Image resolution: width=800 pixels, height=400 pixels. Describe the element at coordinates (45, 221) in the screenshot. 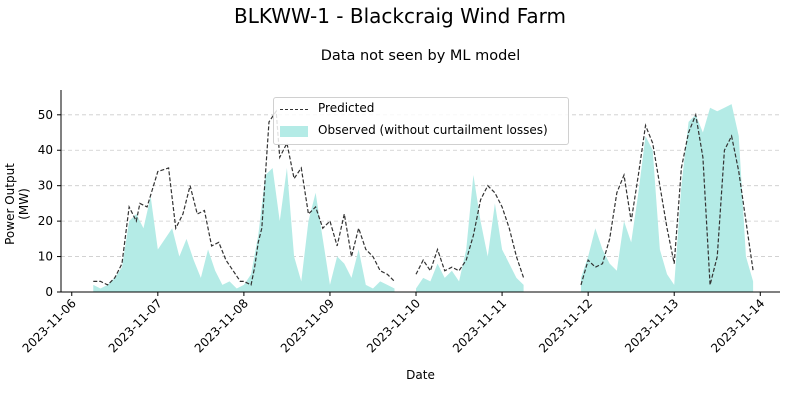

I see `y-tick-label: 20` at that location.